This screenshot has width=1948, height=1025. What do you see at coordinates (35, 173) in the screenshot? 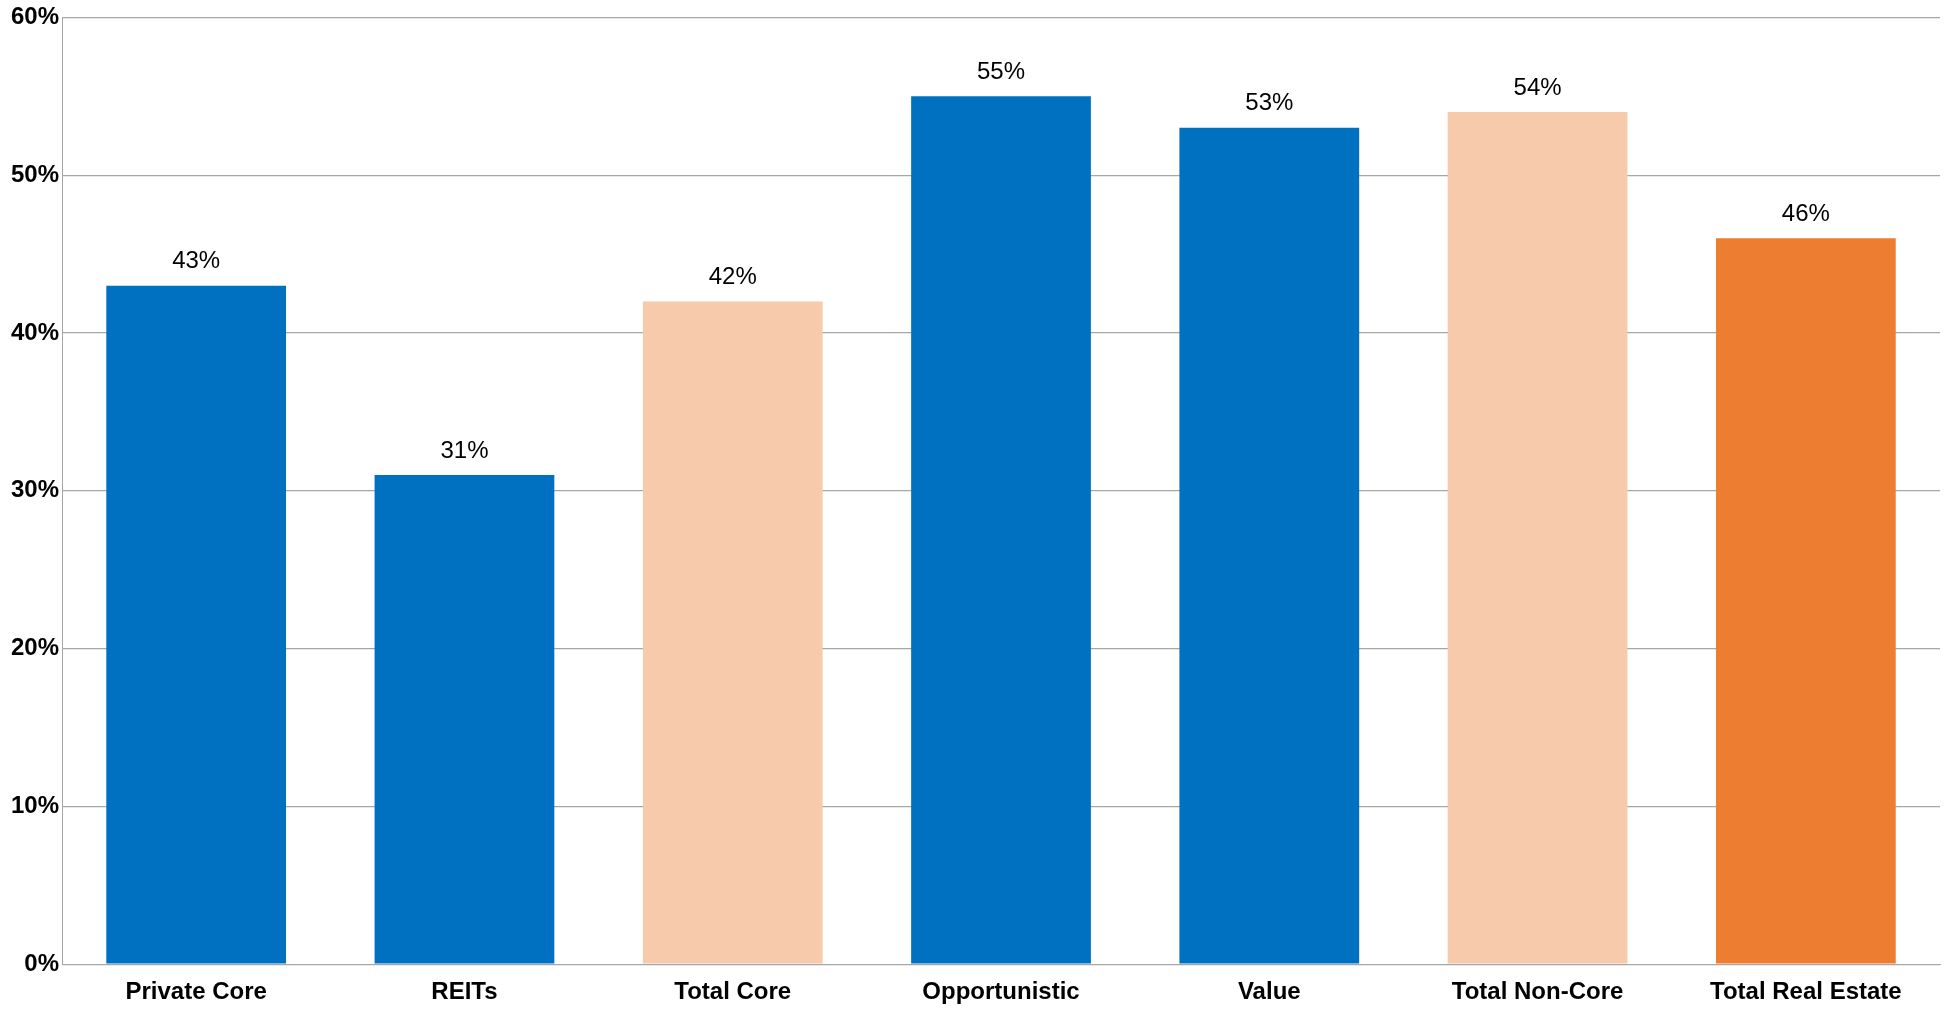
I see `y-tick-label: 50%` at bounding box center [35, 173].